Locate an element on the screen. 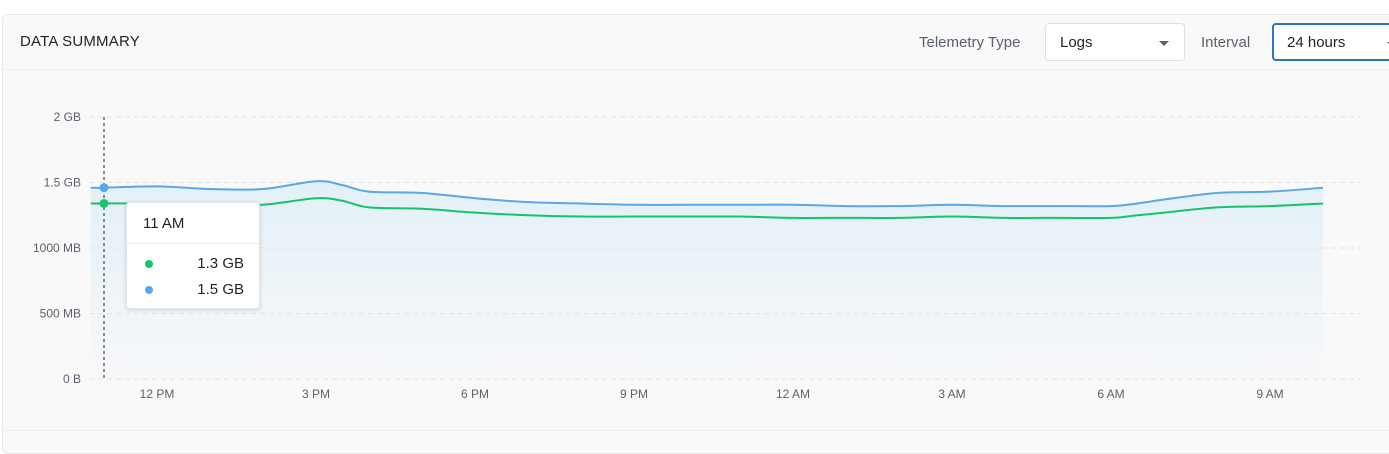 This screenshot has height=454, width=1389. telemetry-type-value: Logs is located at coordinates (1076, 42).